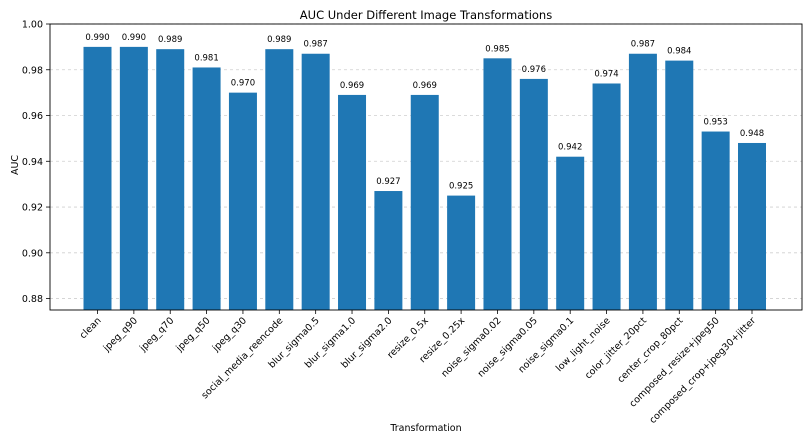 This screenshot has width=806, height=432. What do you see at coordinates (206, 58) in the screenshot?
I see `bar-value-label: 0.981` at bounding box center [206, 58].